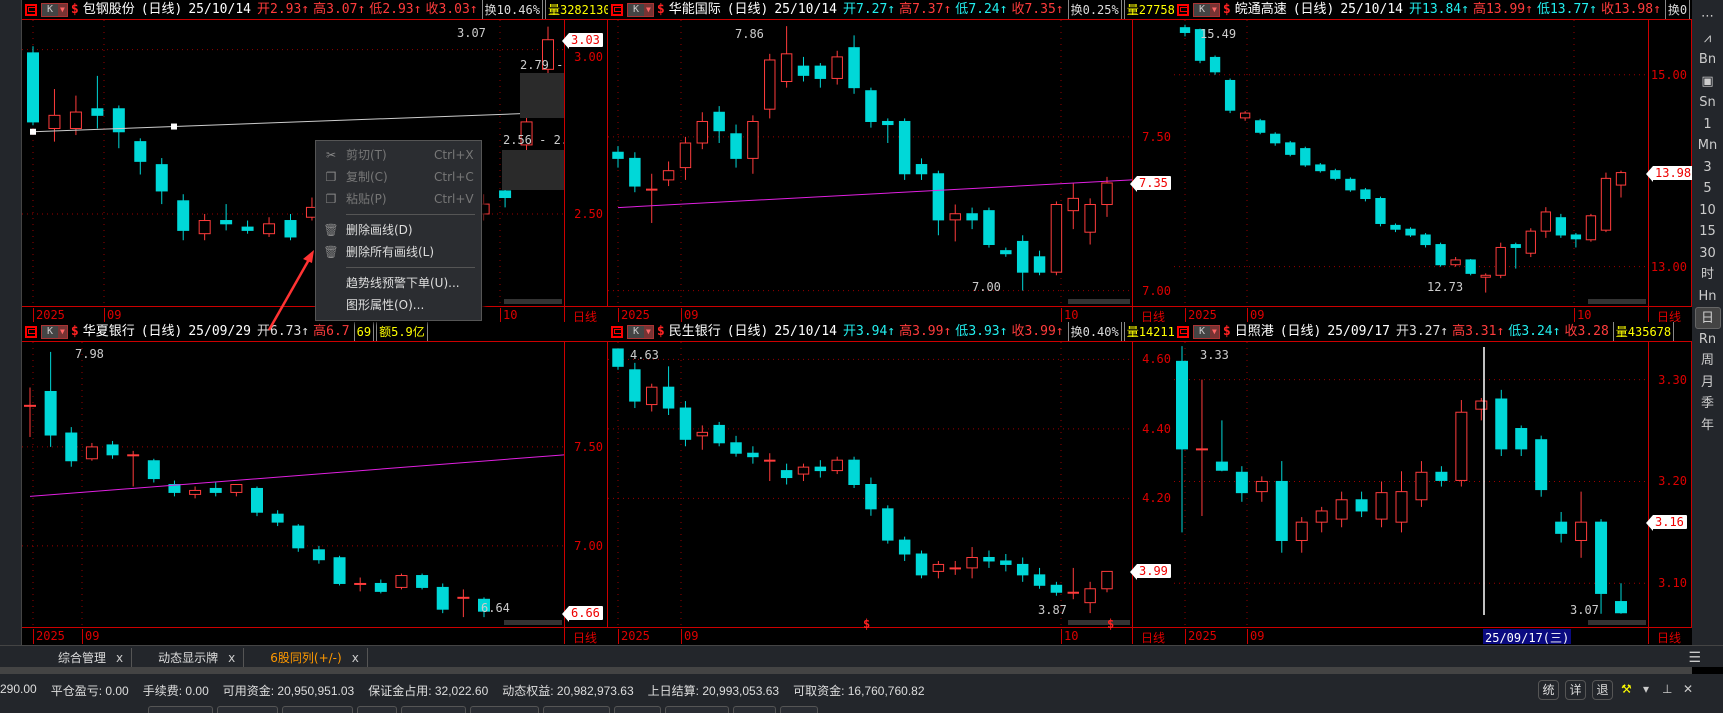  I want to click on period-button-7: 3, so click(1707, 167).